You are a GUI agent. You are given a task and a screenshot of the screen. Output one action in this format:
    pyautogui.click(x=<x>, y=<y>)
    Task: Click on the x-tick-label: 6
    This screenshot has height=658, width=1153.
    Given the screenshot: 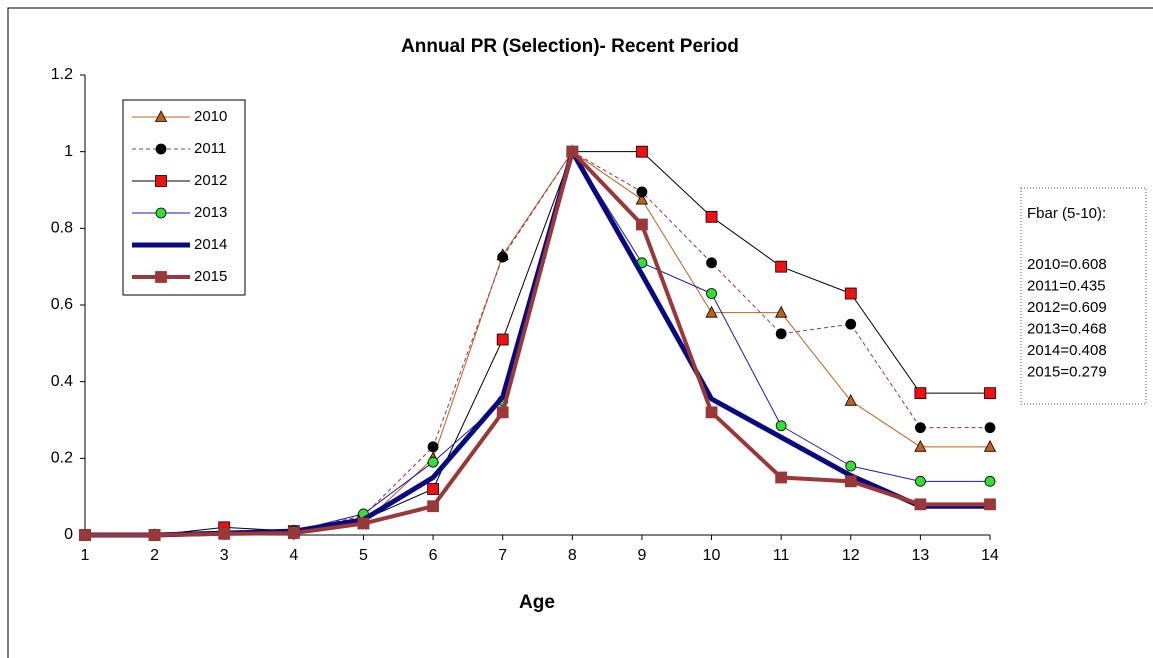 What is the action you would take?
    pyautogui.click(x=433, y=555)
    